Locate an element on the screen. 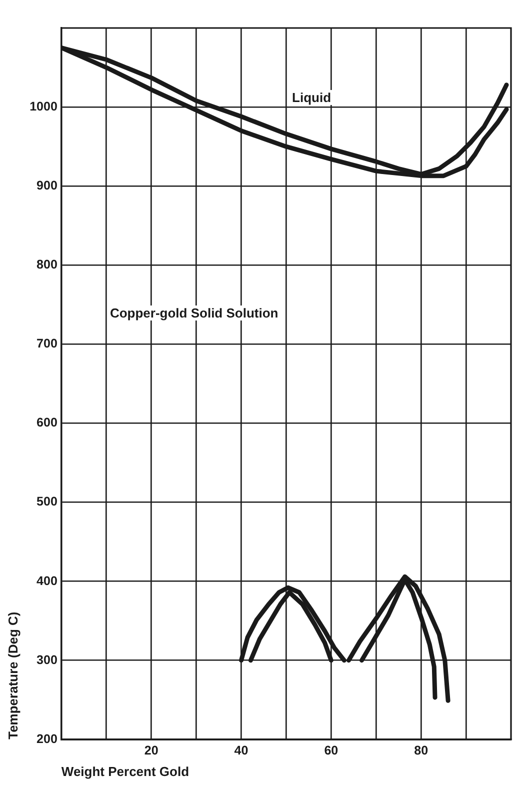 This screenshot has width=523, height=788. annotation: Copper-gold Solid Solution is located at coordinates (194, 313).